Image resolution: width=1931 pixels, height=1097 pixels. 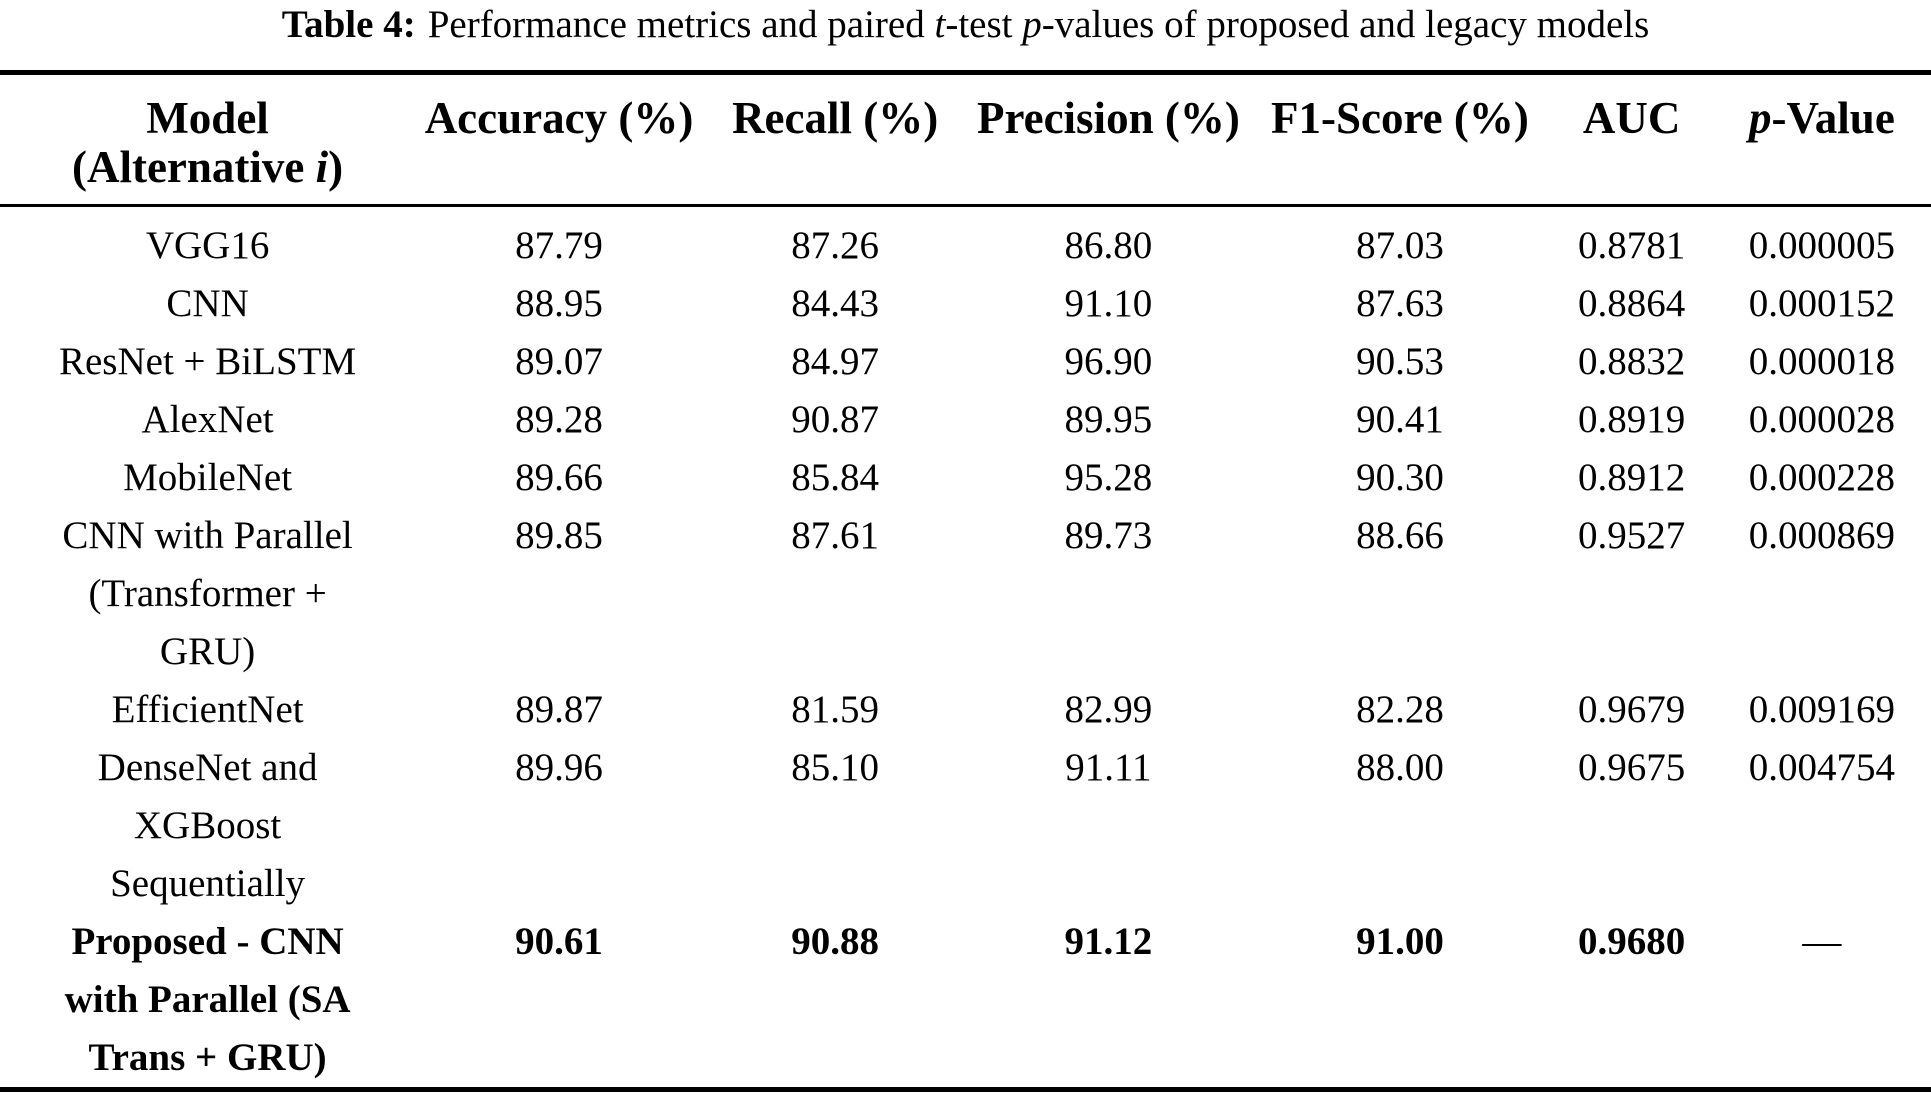 I want to click on pvalue-cell: 0.004754, so click(x=1822, y=767).